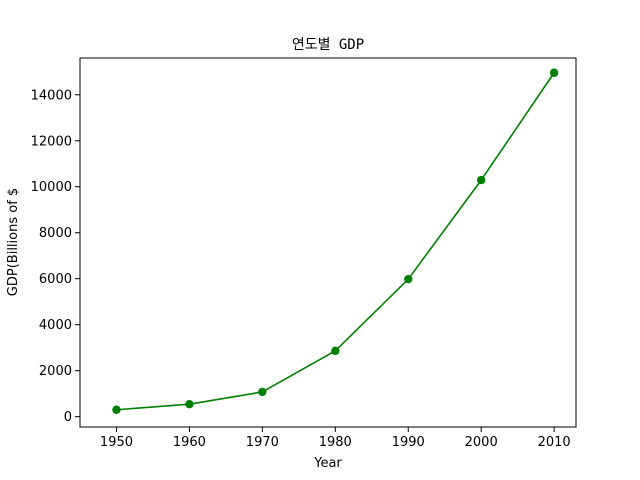  What do you see at coordinates (328, 45) in the screenshot?
I see `chart-title: 연도별 GDP` at bounding box center [328, 45].